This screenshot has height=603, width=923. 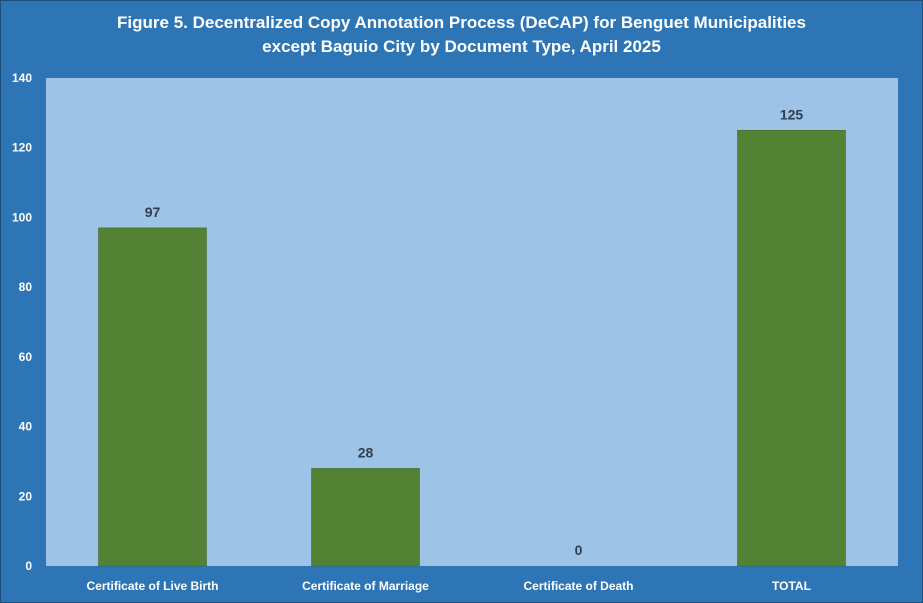 I want to click on y-tick-label: 20, so click(x=26, y=496).